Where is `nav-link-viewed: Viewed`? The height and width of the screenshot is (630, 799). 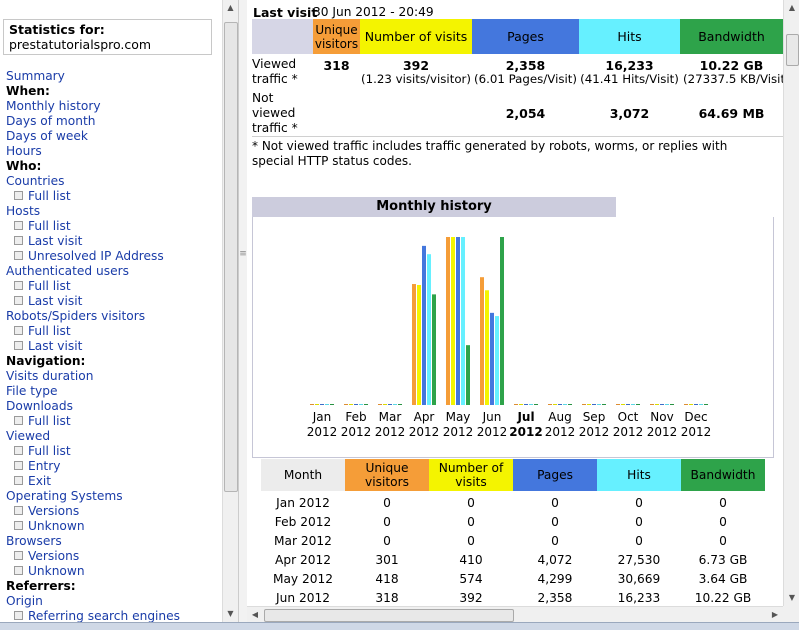 nav-link-viewed: Viewed is located at coordinates (93, 436).